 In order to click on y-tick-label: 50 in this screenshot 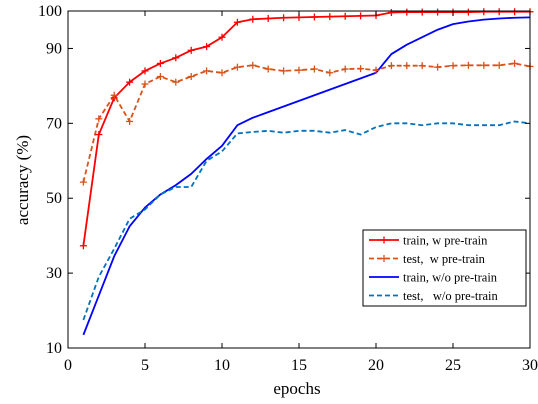, I will do `click(54, 198)`.